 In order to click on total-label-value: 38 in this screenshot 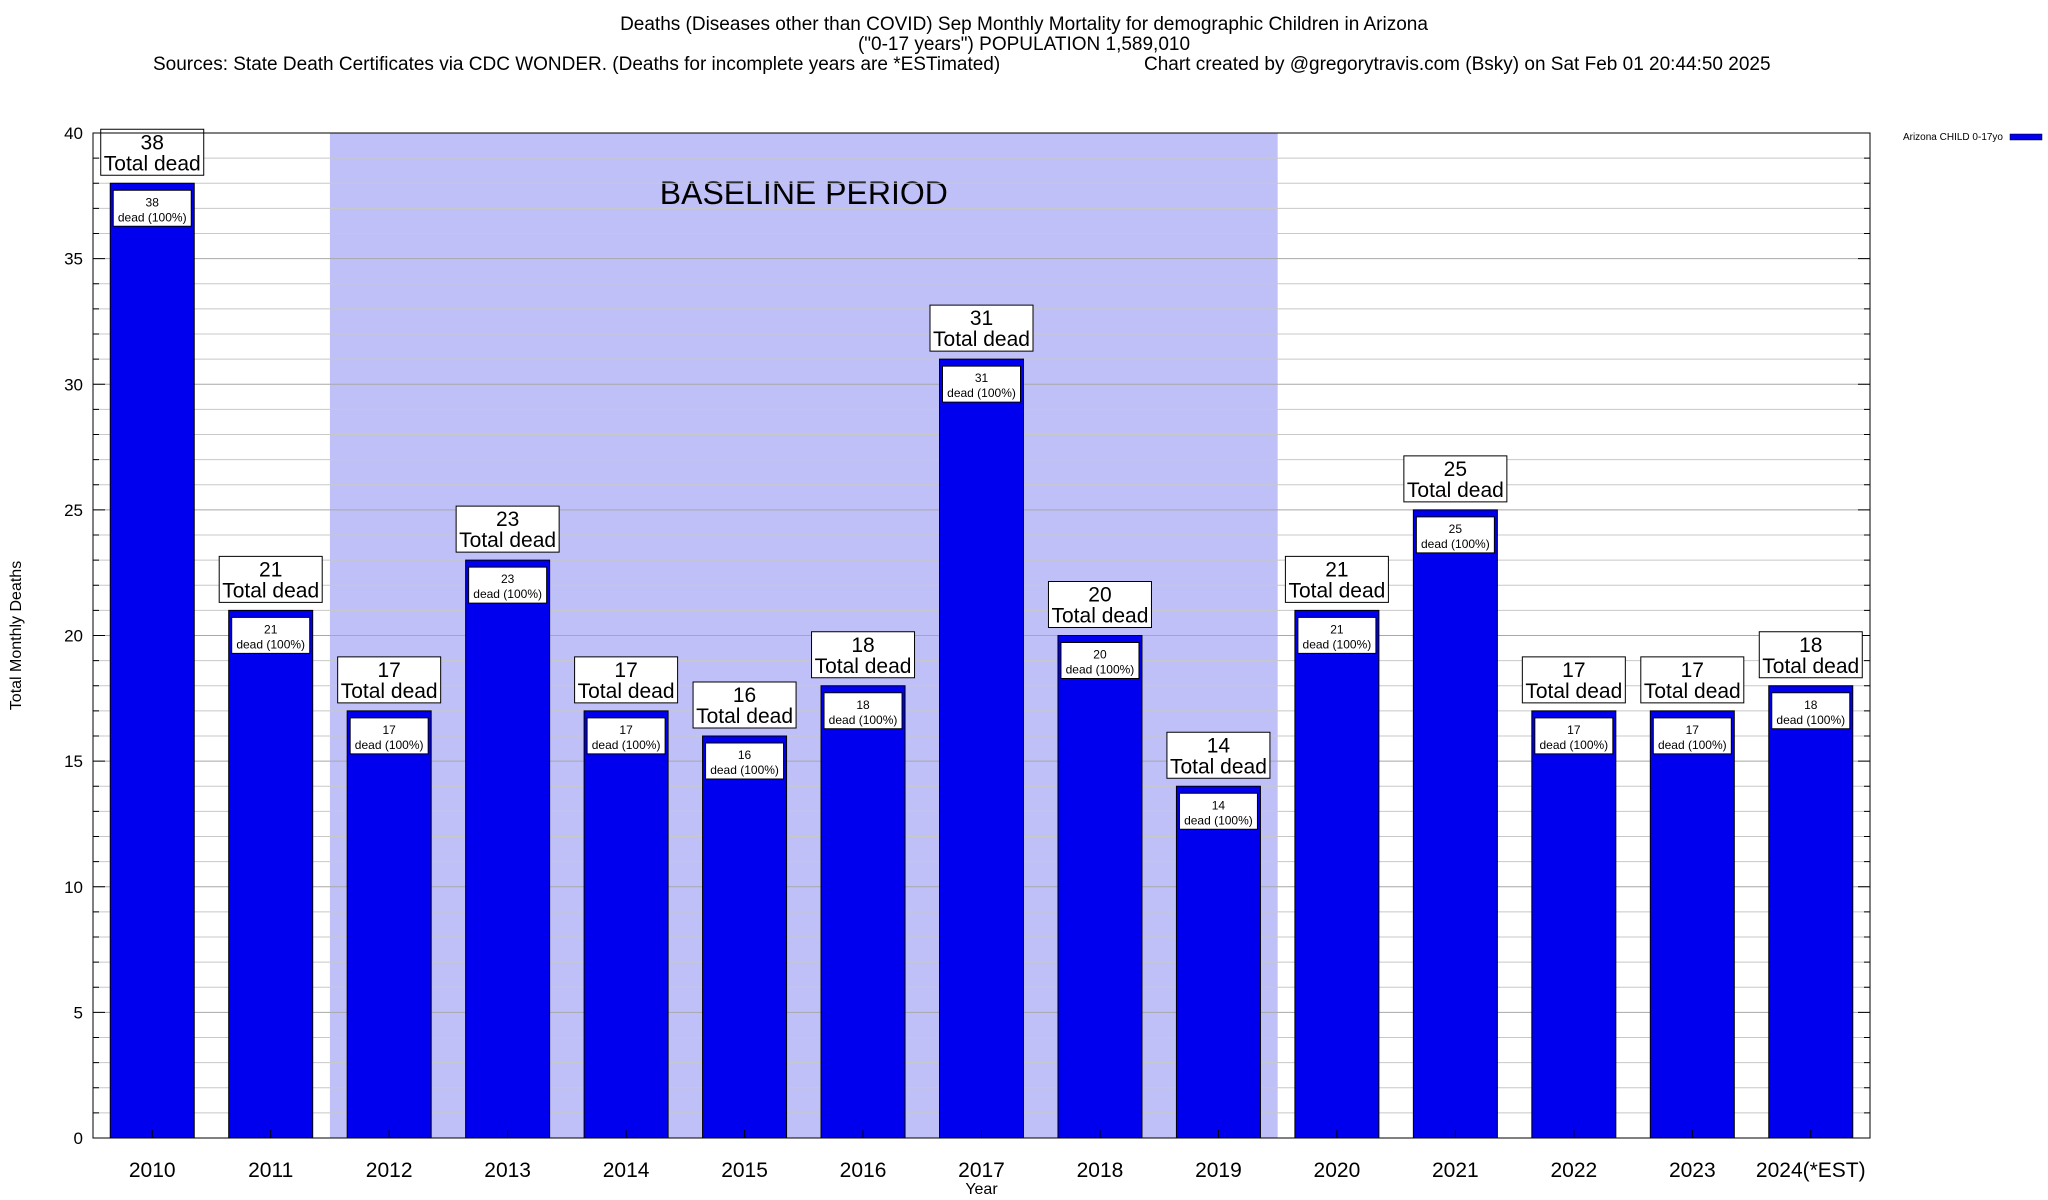, I will do `click(152, 142)`.